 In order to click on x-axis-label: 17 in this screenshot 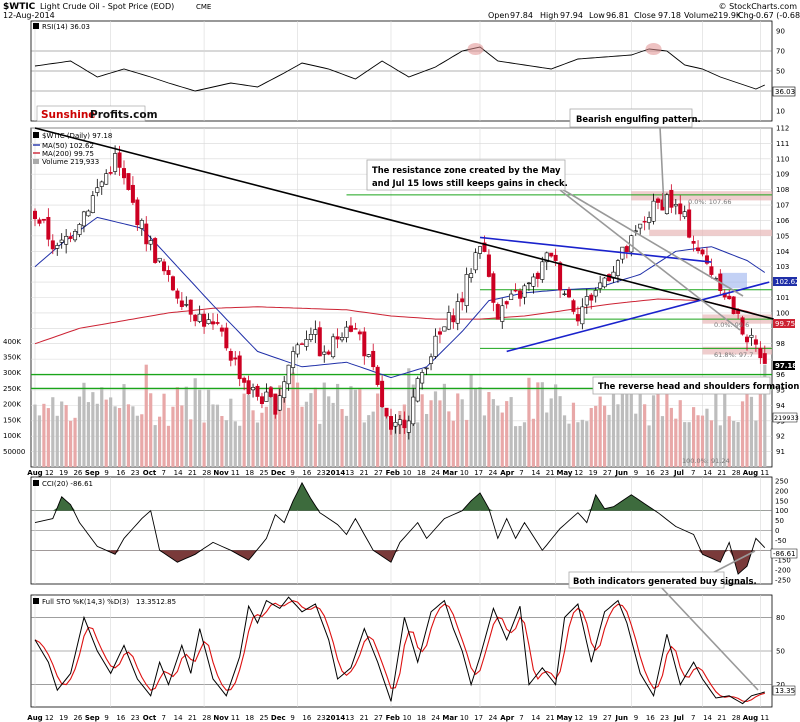, I will do `click(478, 718)`.